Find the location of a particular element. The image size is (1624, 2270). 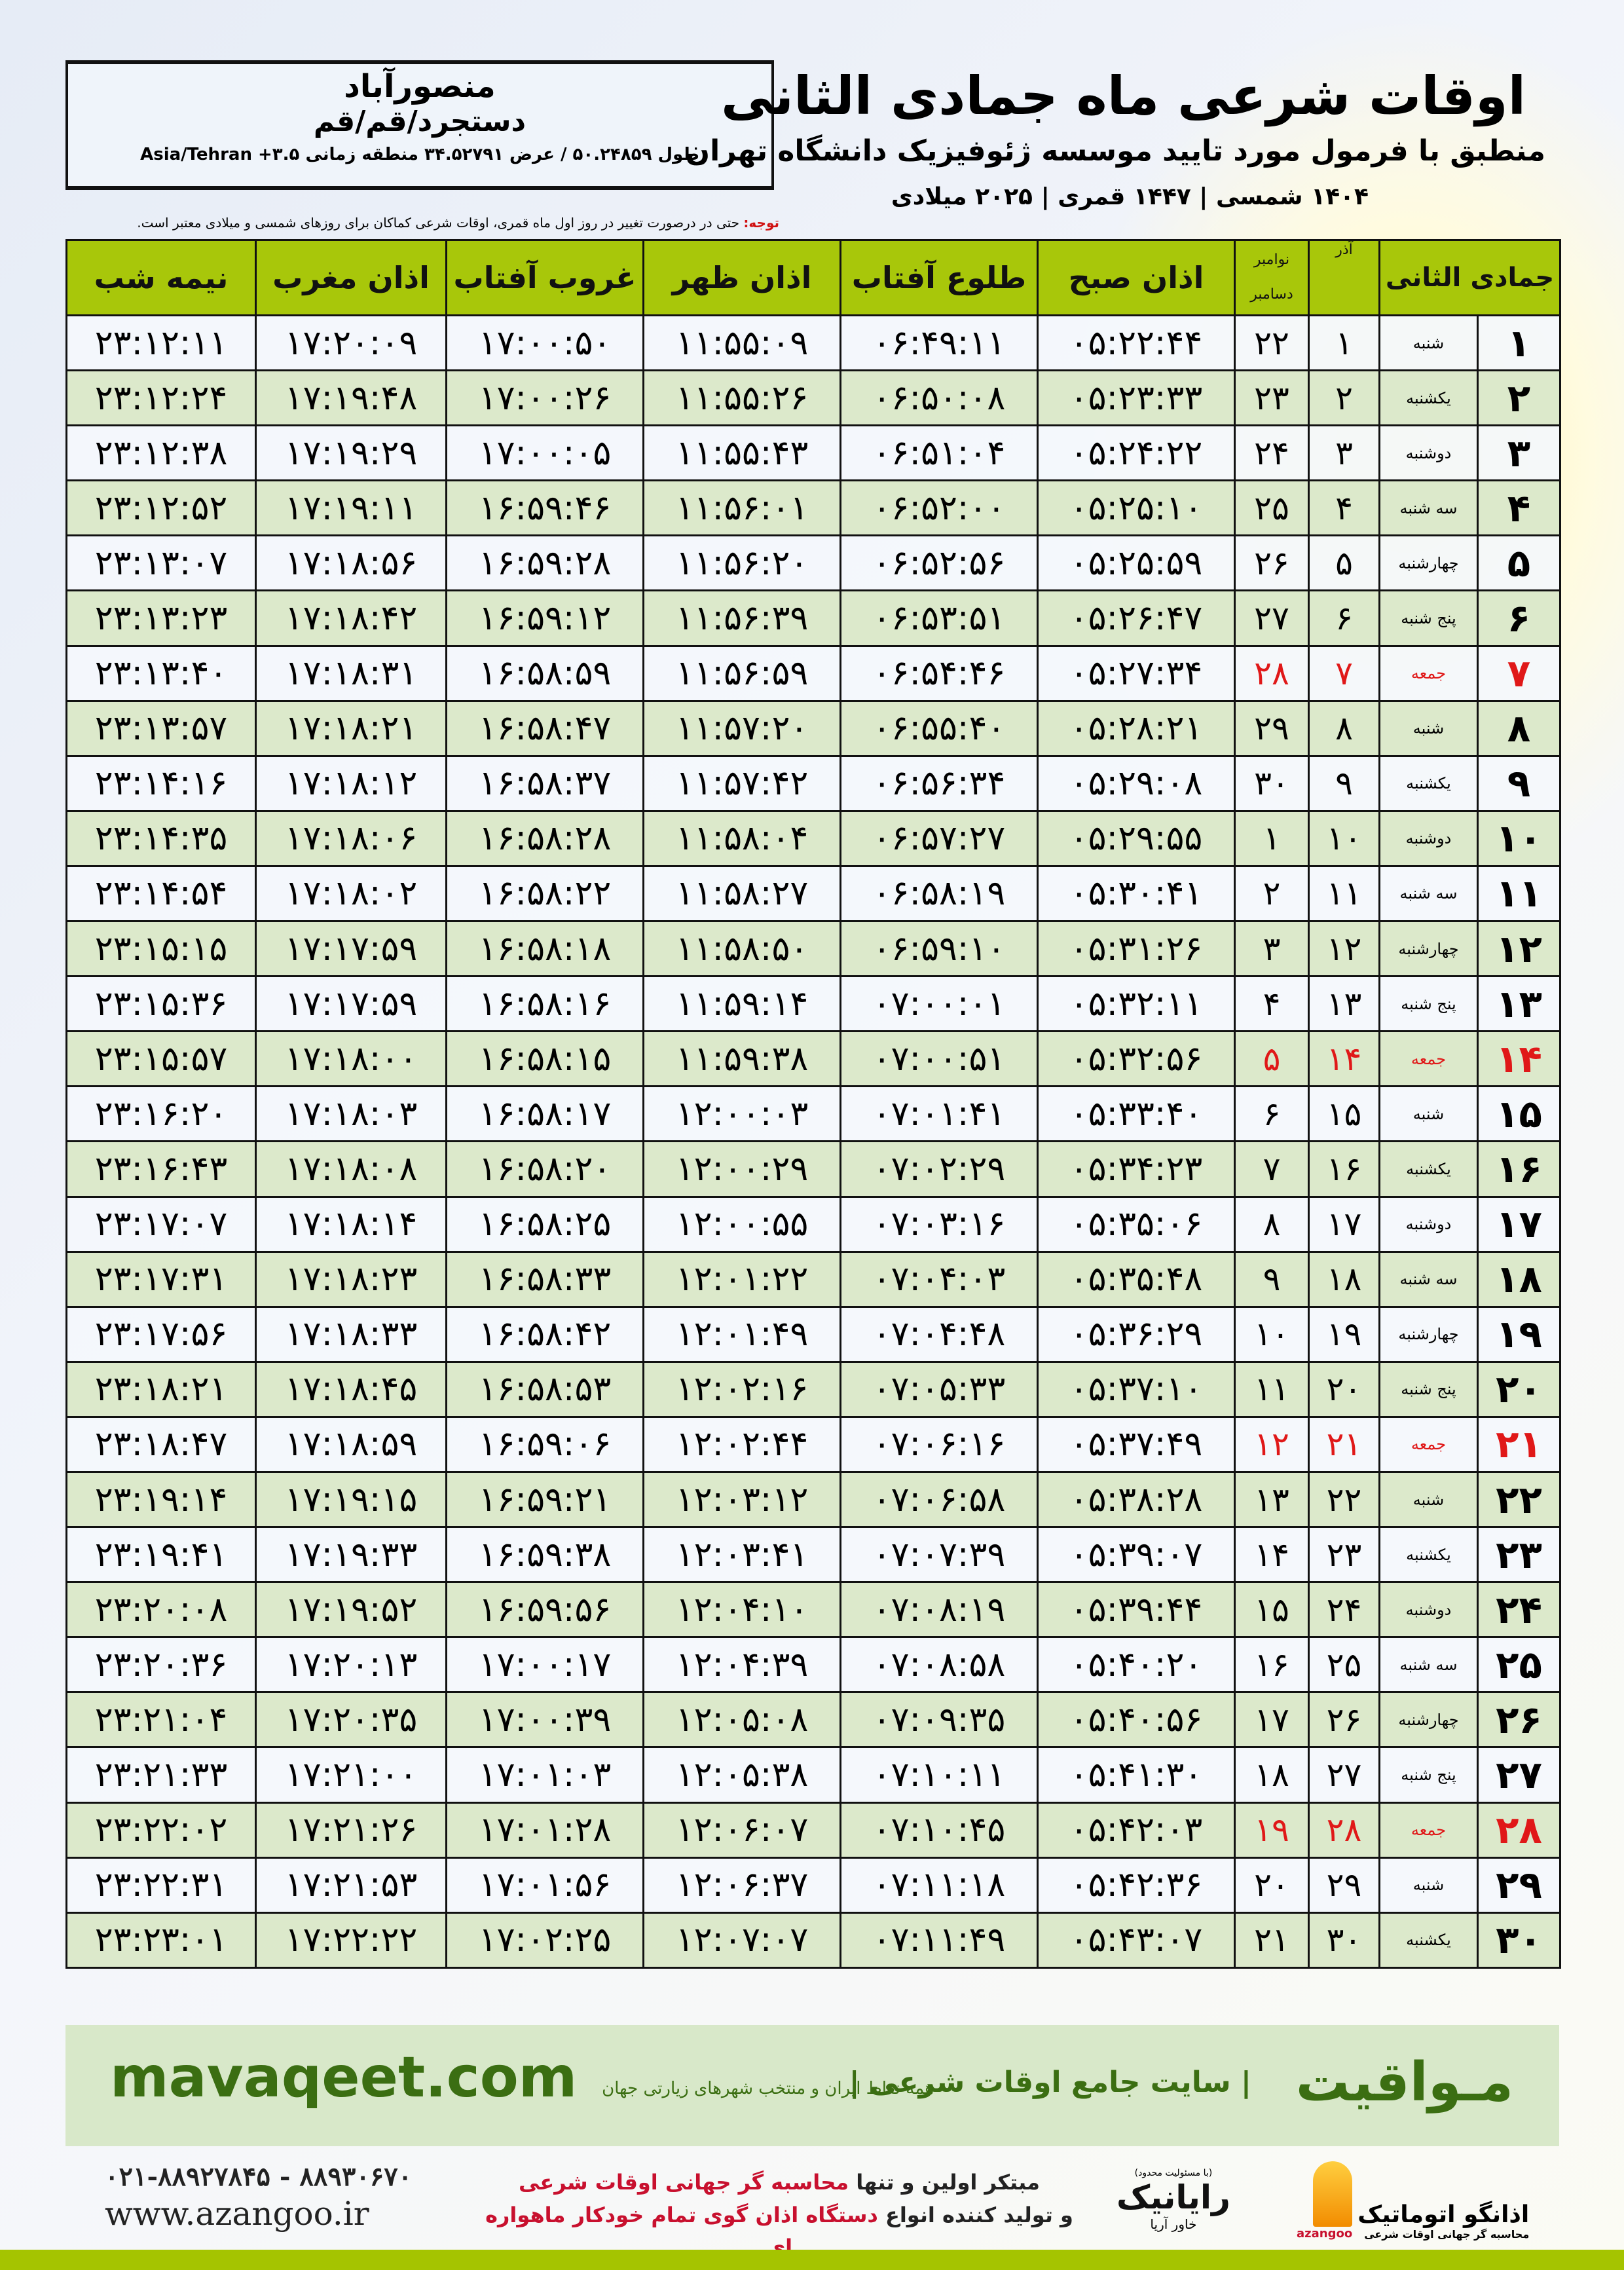

fajr-time: ۰۵:۳۲:۱۱ is located at coordinates (1136, 1004).